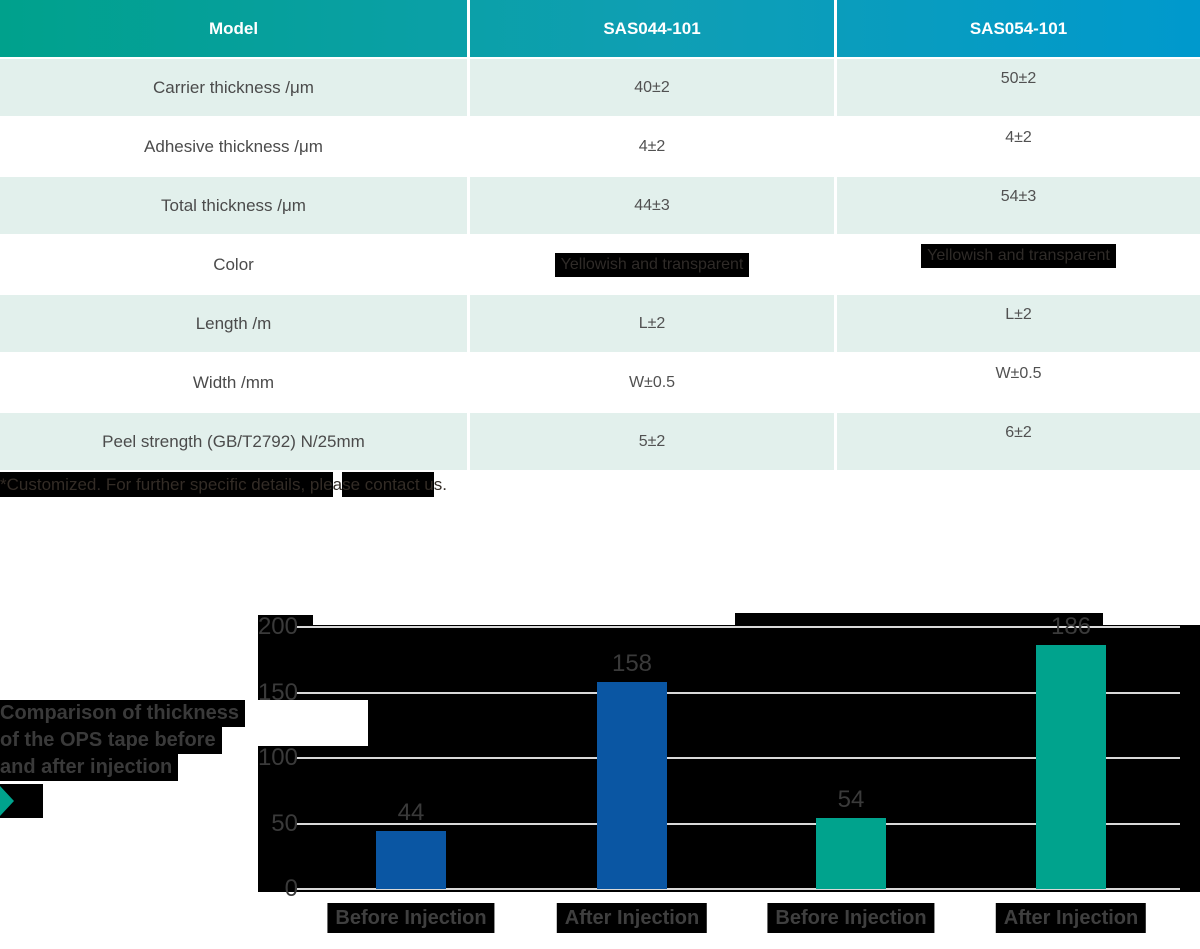 The height and width of the screenshot is (949, 1200). I want to click on value-cell-sas054: W±0.5, so click(1018, 373).